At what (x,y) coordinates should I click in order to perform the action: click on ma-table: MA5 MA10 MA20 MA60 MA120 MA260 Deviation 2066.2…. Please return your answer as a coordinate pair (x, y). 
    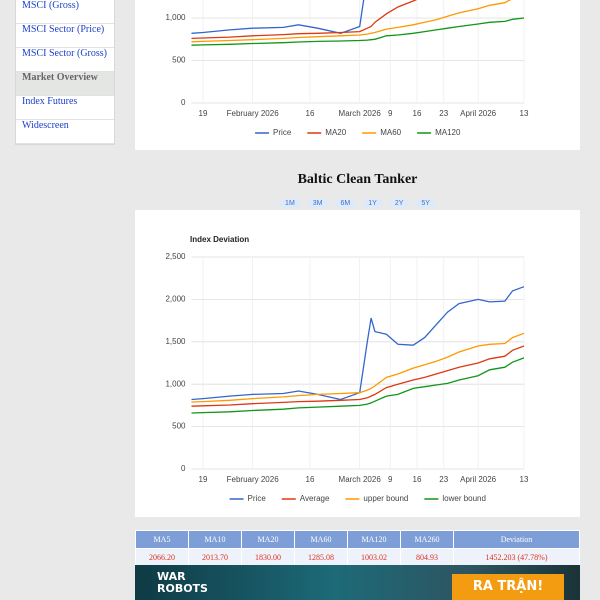
    Looking at the image, I should click on (357, 548).